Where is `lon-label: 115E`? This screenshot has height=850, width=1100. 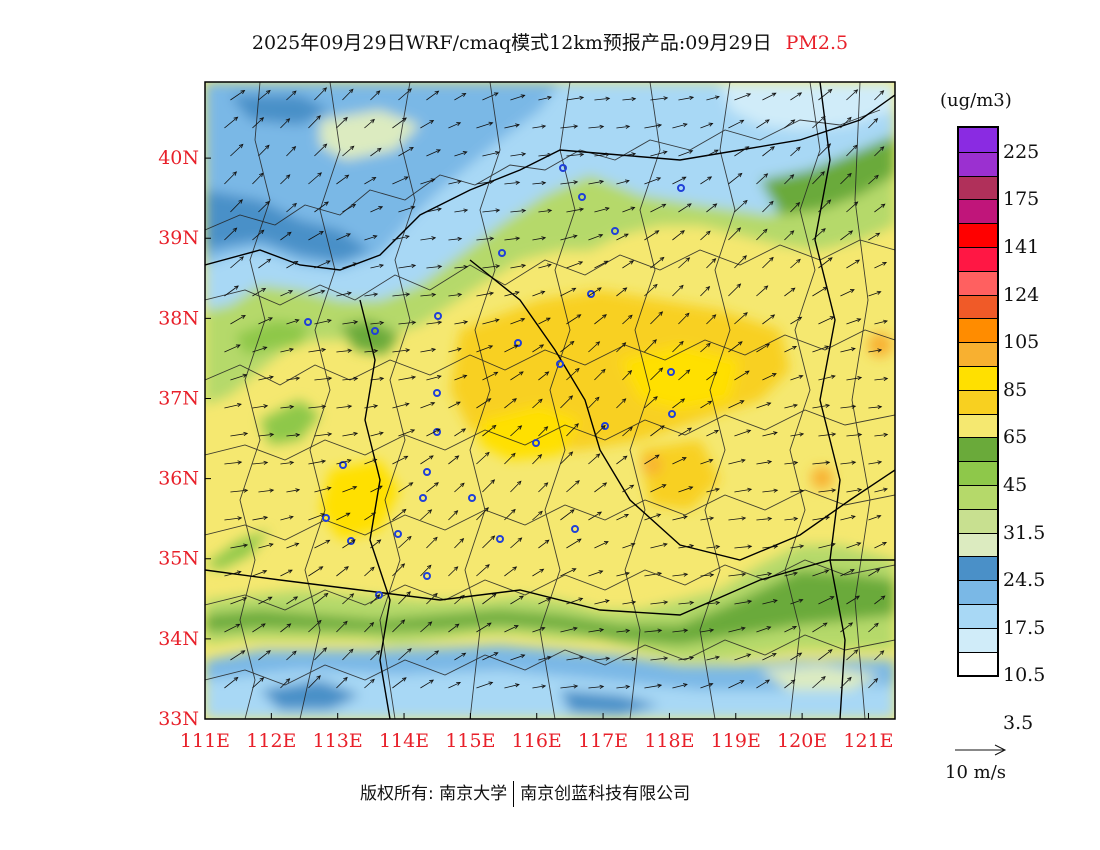
lon-label: 115E is located at coordinates (470, 741).